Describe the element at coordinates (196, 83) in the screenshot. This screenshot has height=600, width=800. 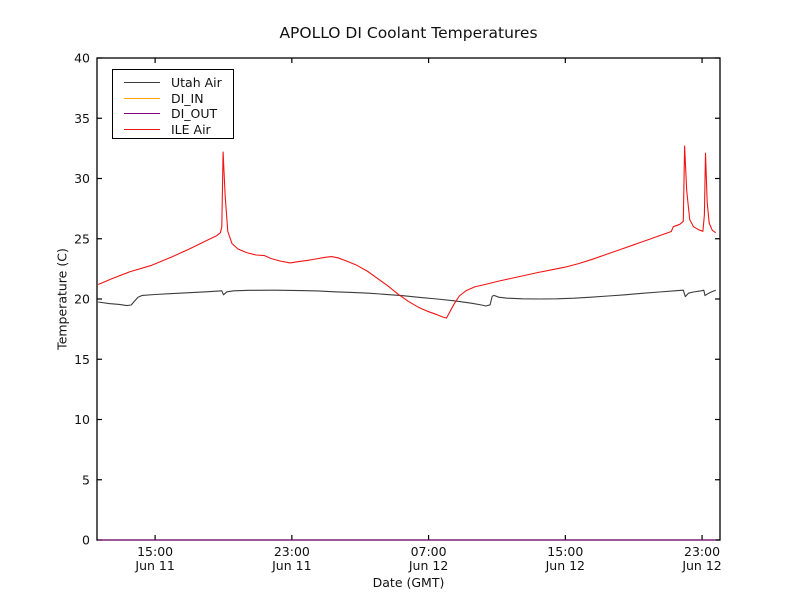
I see `legend-label: Utah Air` at that location.